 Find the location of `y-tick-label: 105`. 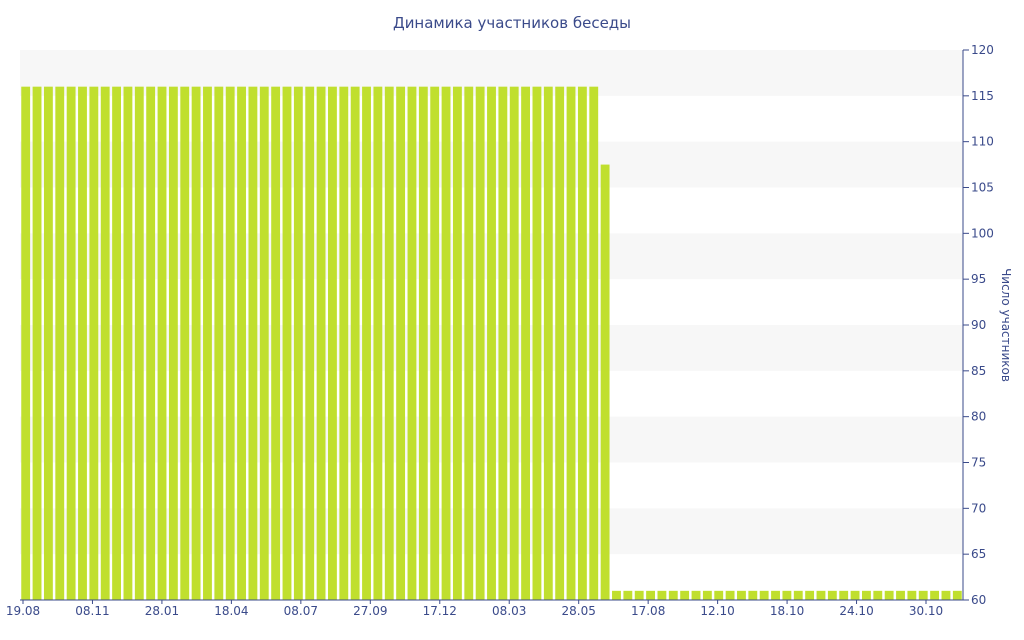

y-tick-label: 105 is located at coordinates (982, 188).